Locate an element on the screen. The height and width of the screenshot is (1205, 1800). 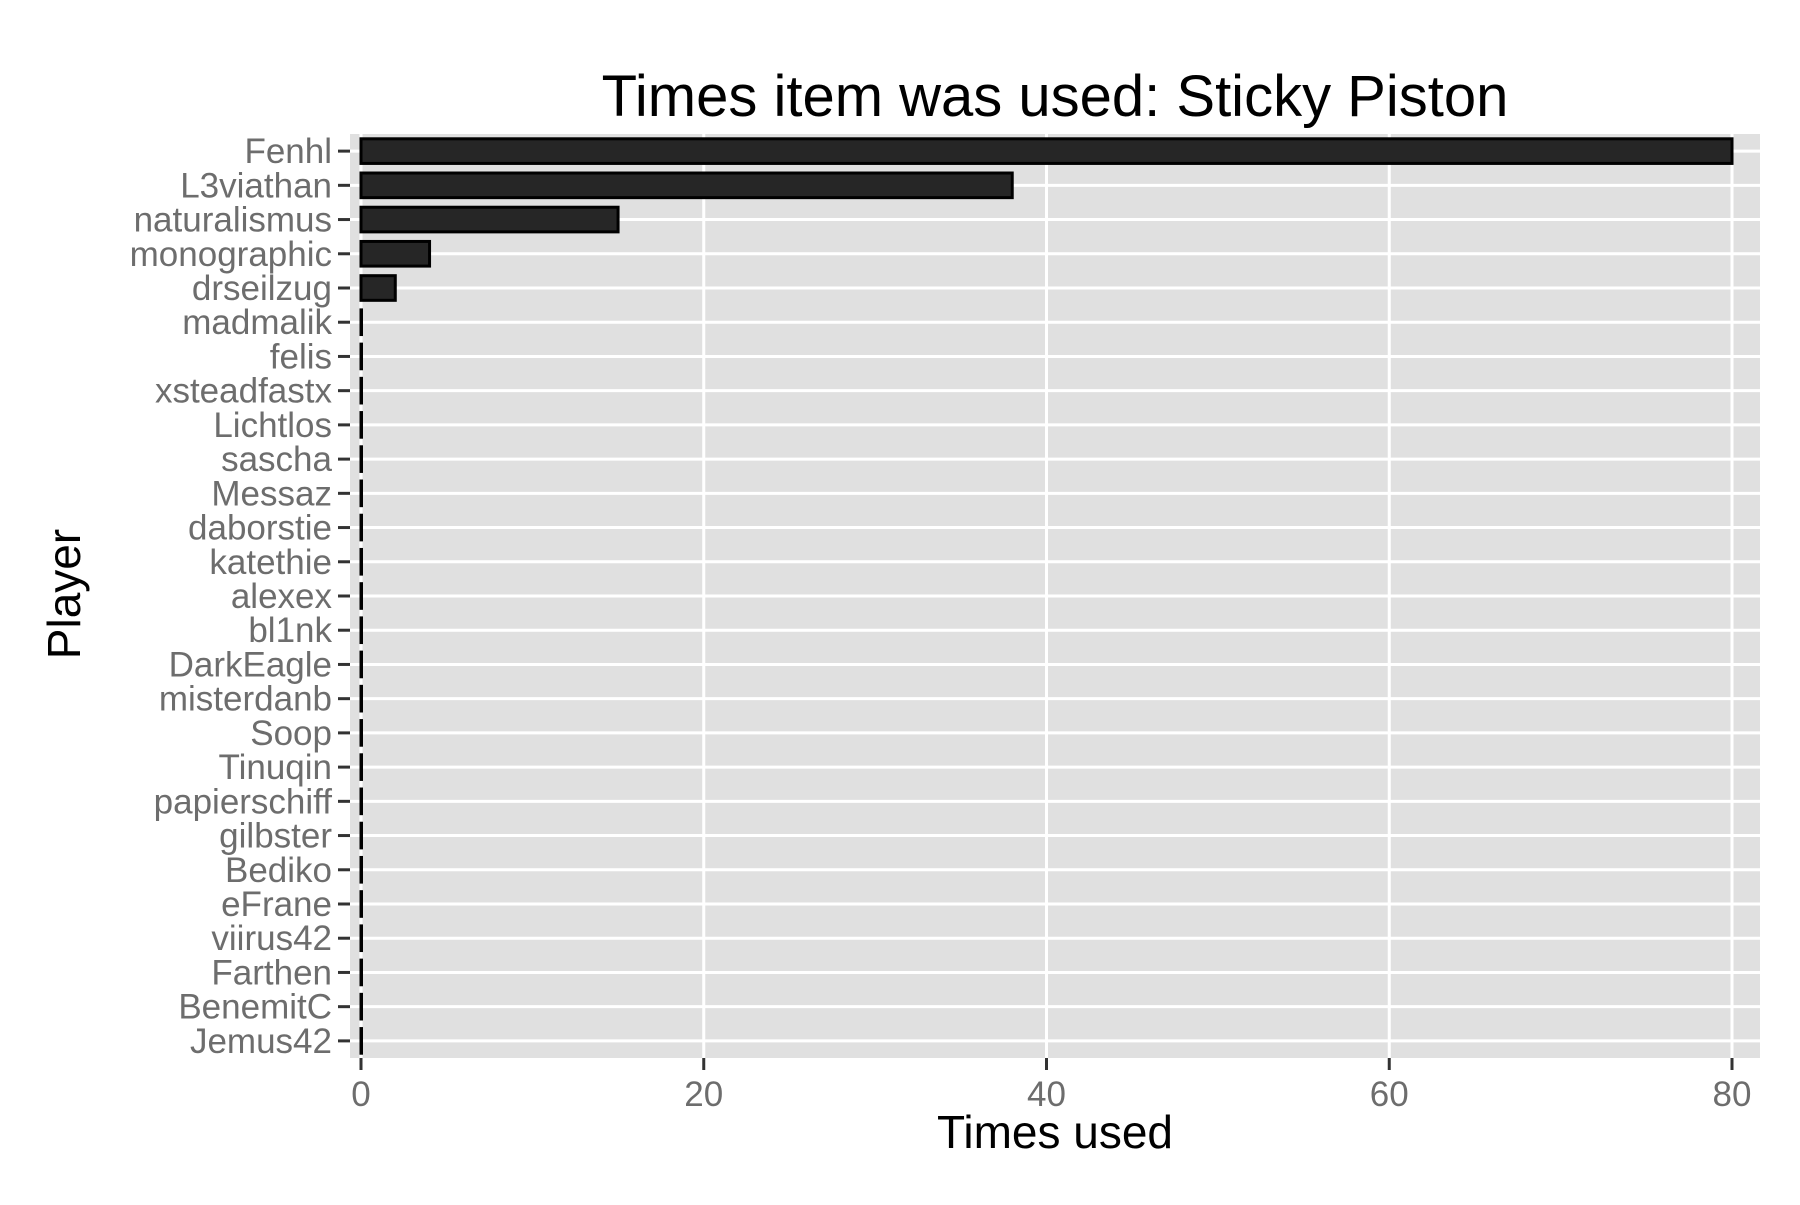
bar-l3viathan is located at coordinates (686, 185).